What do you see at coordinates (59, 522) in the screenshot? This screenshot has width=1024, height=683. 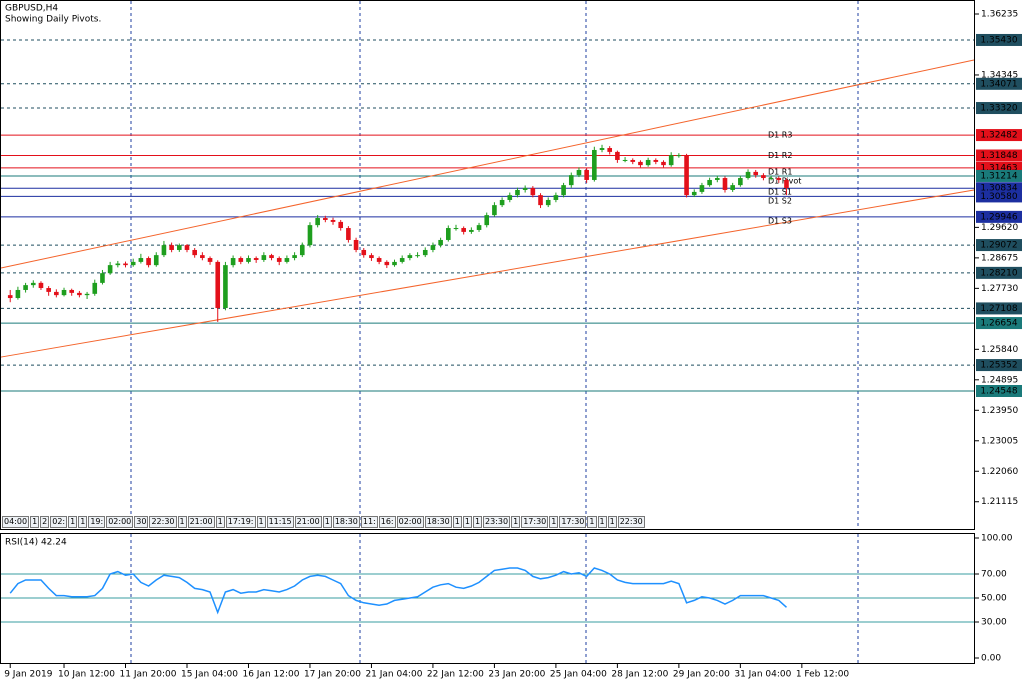 I see `time-tag: 02:` at bounding box center [59, 522].